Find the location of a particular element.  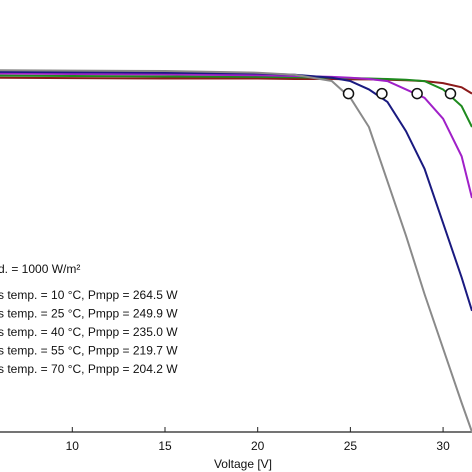

legend-entry: s temp. = 10 °C, Pmpp = 264.5 W is located at coordinates (89, 295).